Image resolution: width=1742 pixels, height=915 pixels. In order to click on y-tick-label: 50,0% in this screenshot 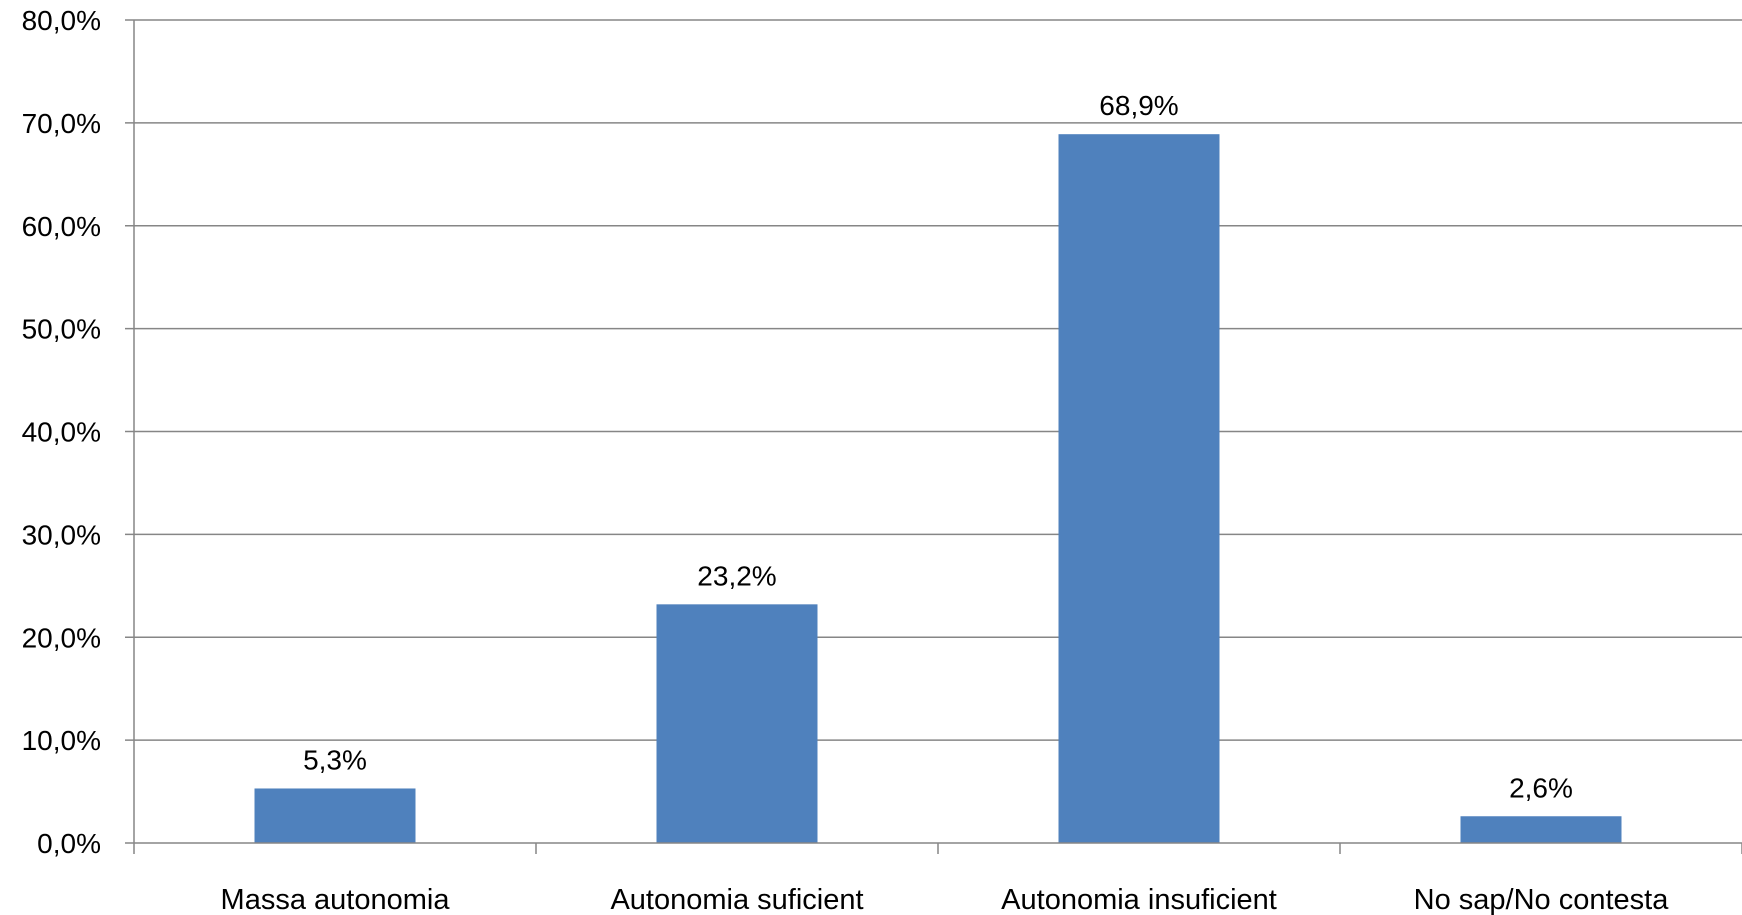, I will do `click(61, 329)`.